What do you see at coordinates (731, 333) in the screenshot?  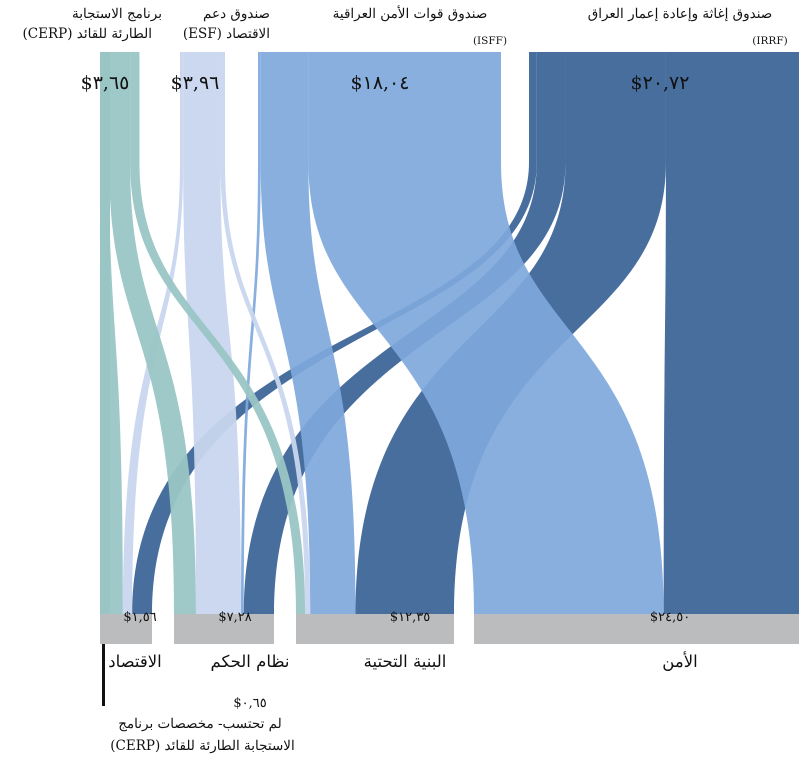 I see `flow-irrf-to-security` at bounding box center [731, 333].